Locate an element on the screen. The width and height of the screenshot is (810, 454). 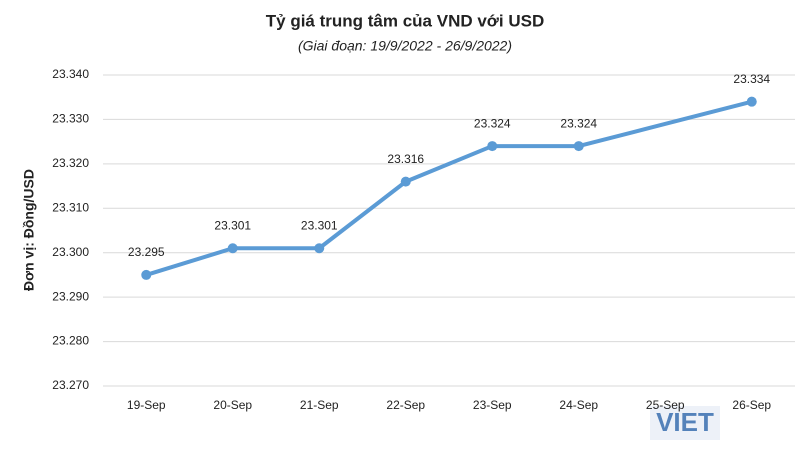
data-label: 23.295 is located at coordinates (146, 252).